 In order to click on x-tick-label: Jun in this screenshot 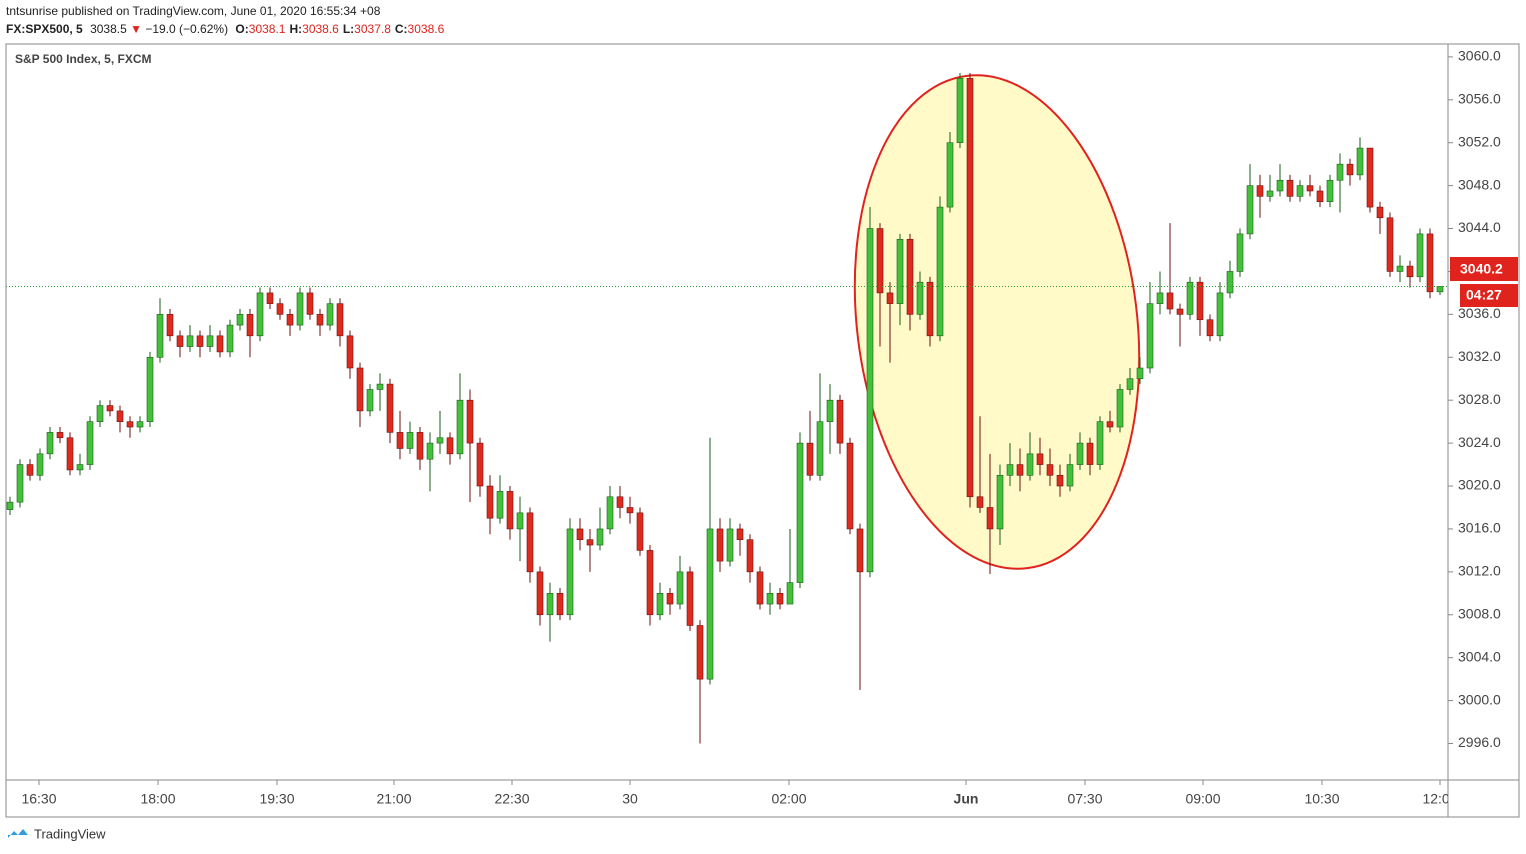, I will do `click(966, 799)`.